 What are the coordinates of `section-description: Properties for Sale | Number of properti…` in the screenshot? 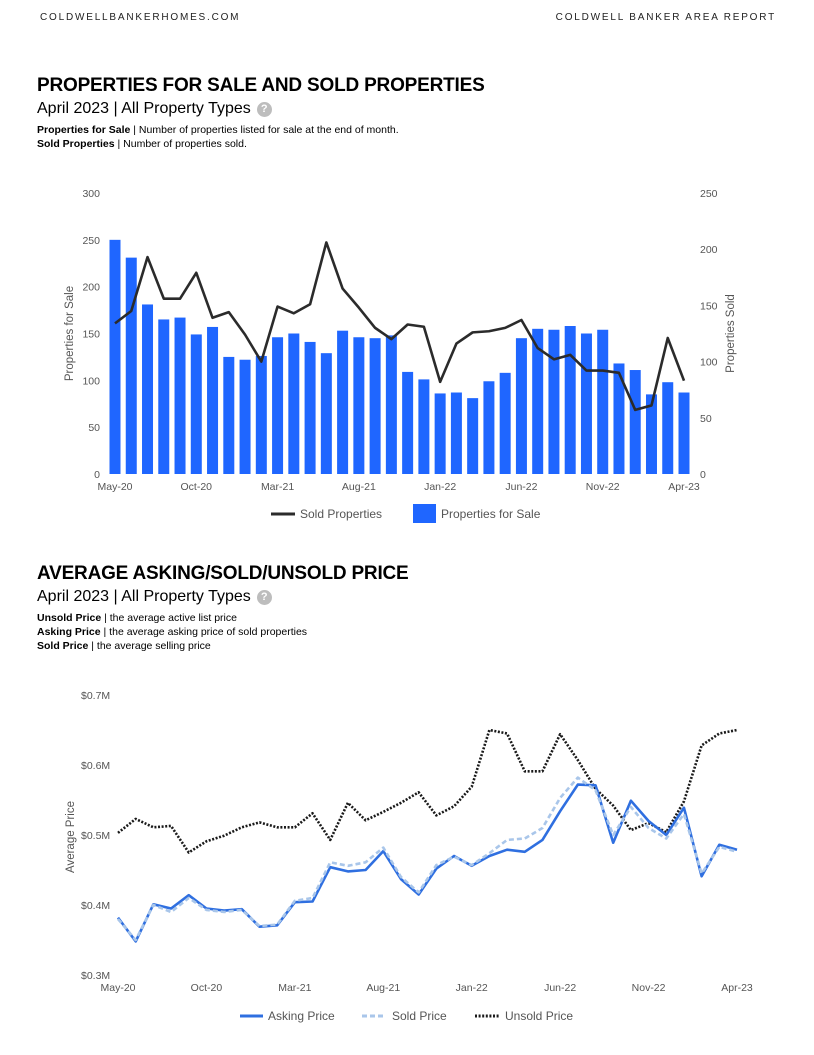 It's located at (261, 137).